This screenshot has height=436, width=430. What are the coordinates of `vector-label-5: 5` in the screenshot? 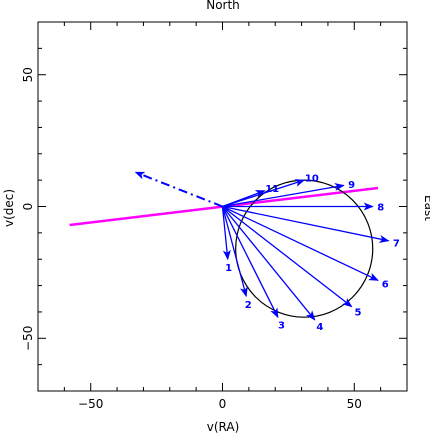 It's located at (357, 313).